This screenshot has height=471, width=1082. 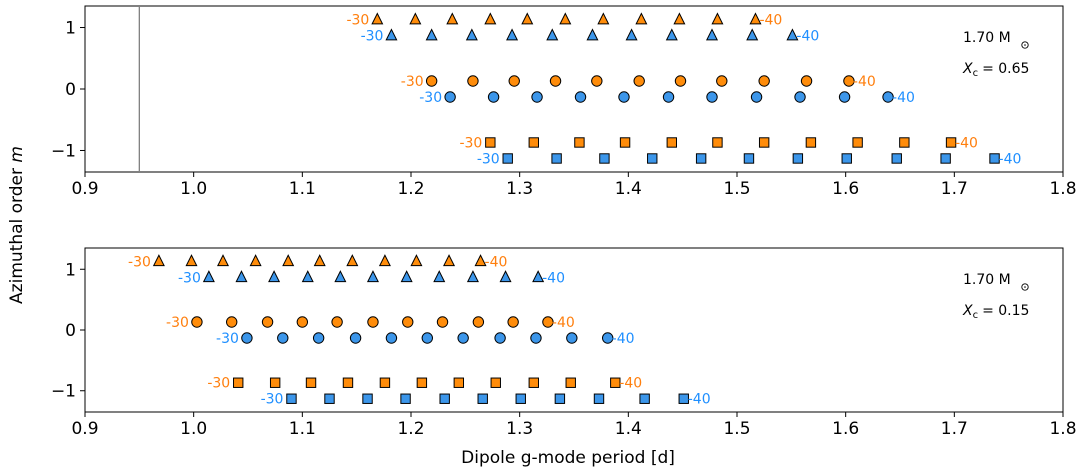 What do you see at coordinates (70, 331) in the screenshot?
I see `y-tick-label: 0` at bounding box center [70, 331].